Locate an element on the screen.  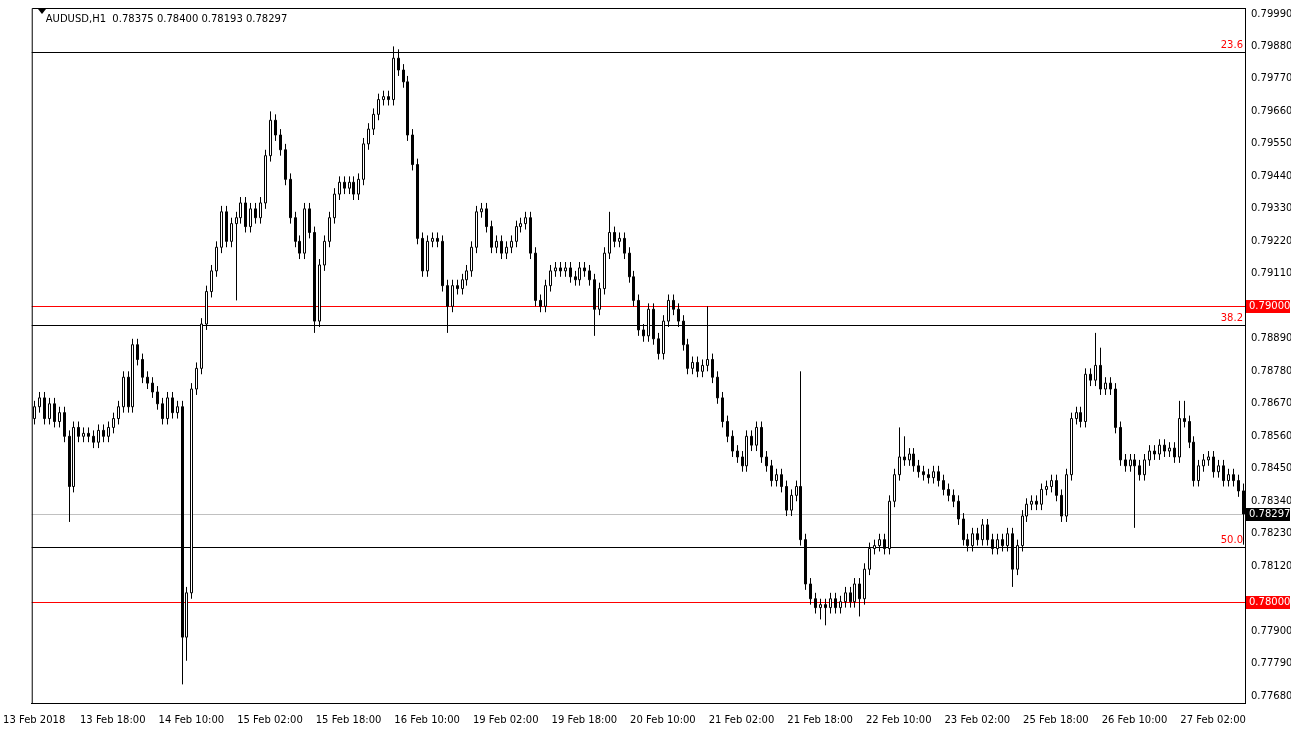
y-tick-label: 0.78890 is located at coordinates (1271, 338).